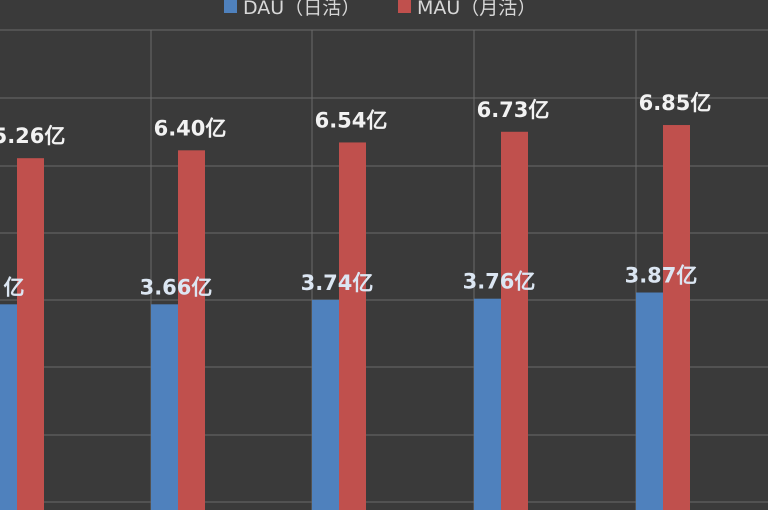 This screenshot has width=768, height=510. I want to click on mau-value-label-2: 6.54亿, so click(351, 120).